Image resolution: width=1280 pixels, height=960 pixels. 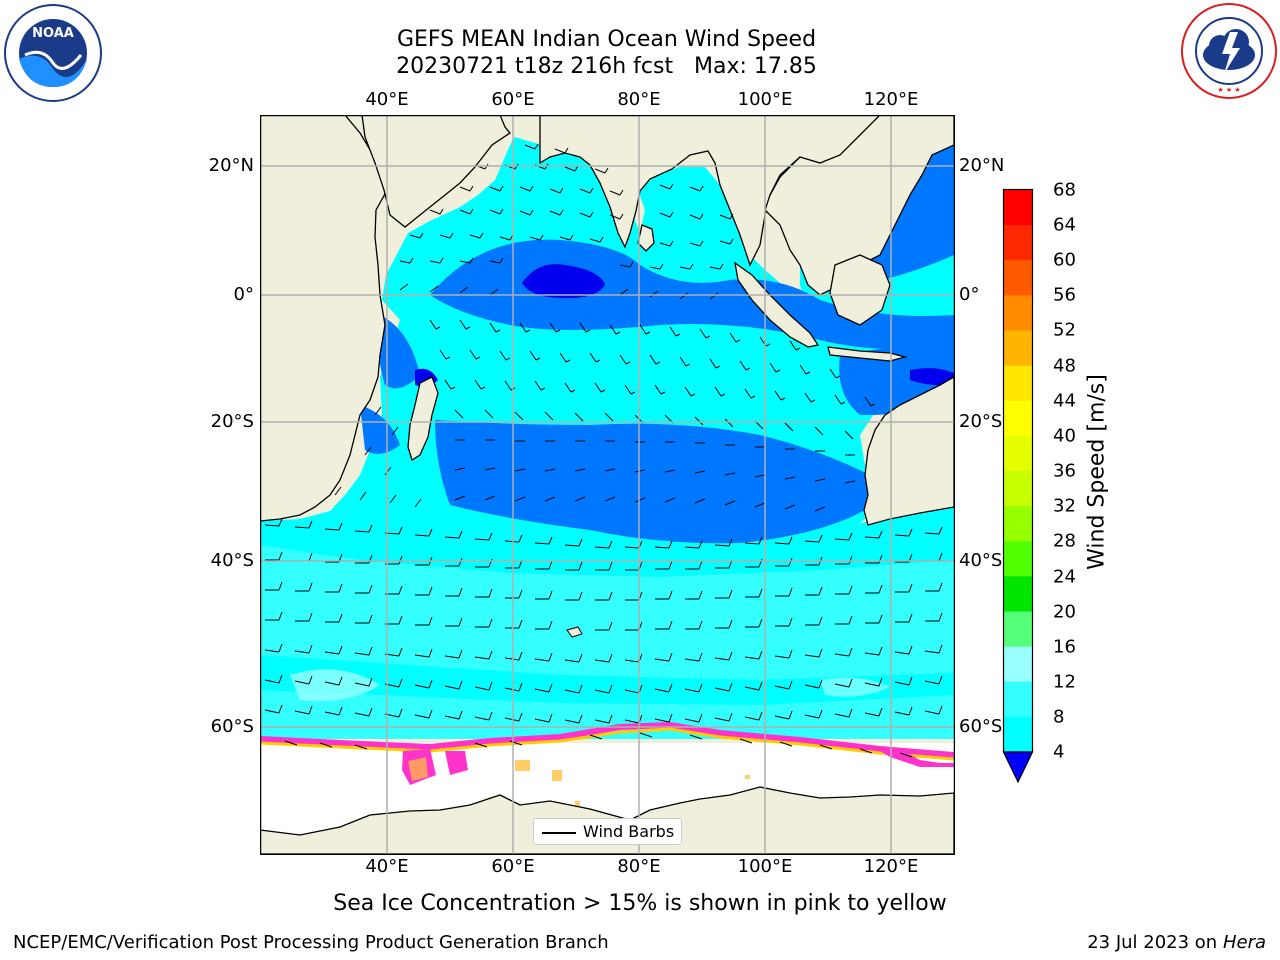 What do you see at coordinates (1064, 471) in the screenshot?
I see `colorbar-tick: 36` at bounding box center [1064, 471].